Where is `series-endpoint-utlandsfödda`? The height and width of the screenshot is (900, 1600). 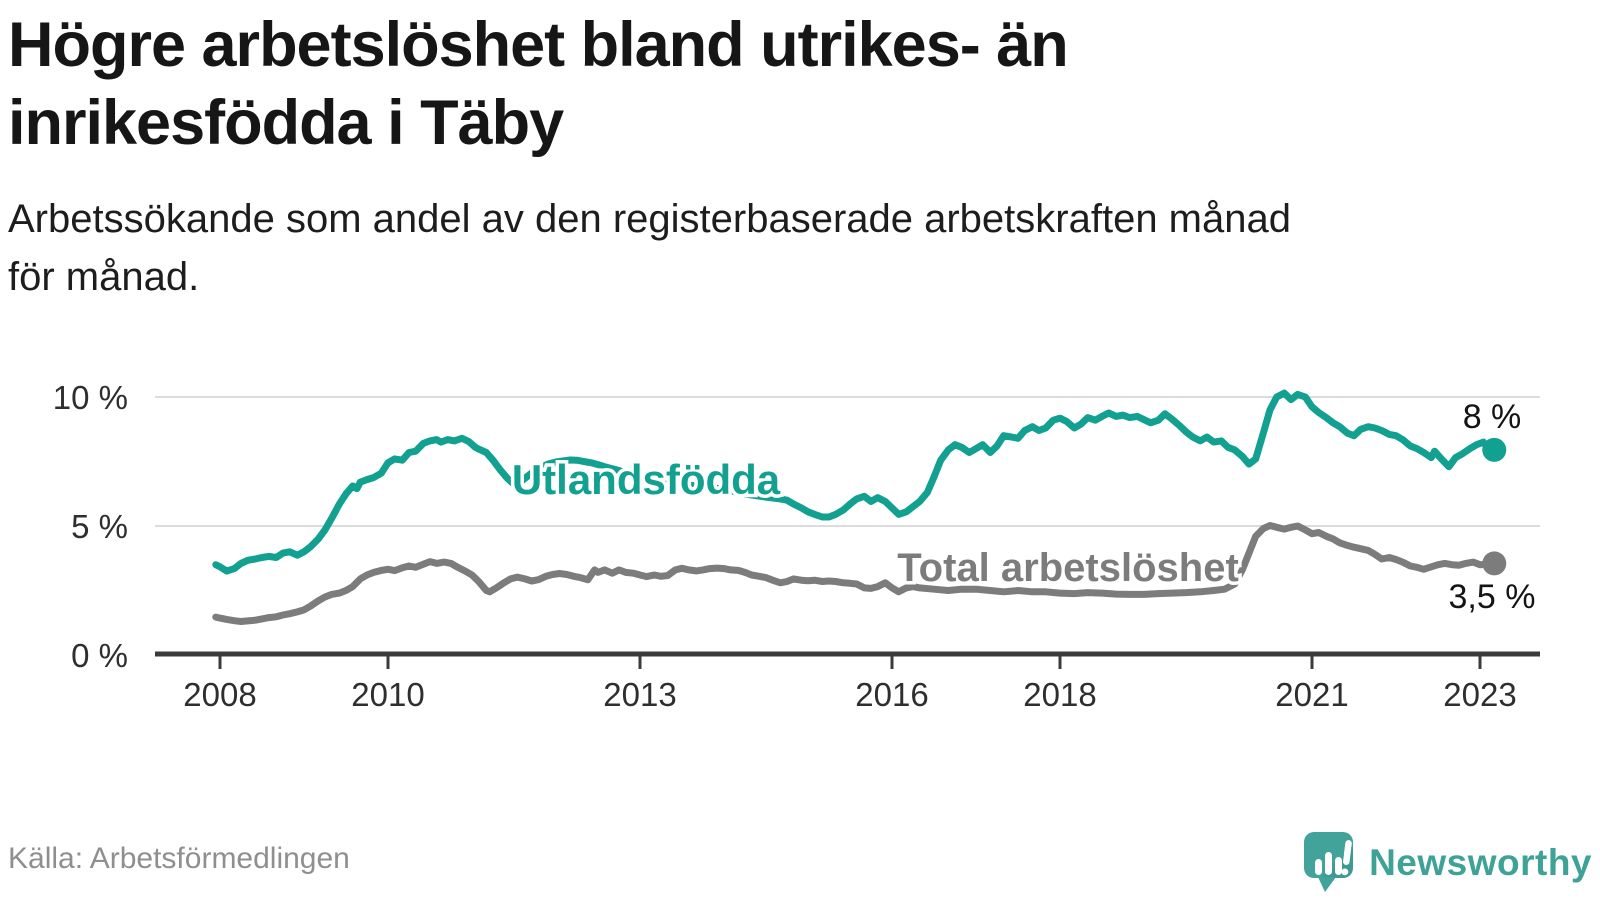 series-endpoint-utlandsfödda is located at coordinates (1494, 449).